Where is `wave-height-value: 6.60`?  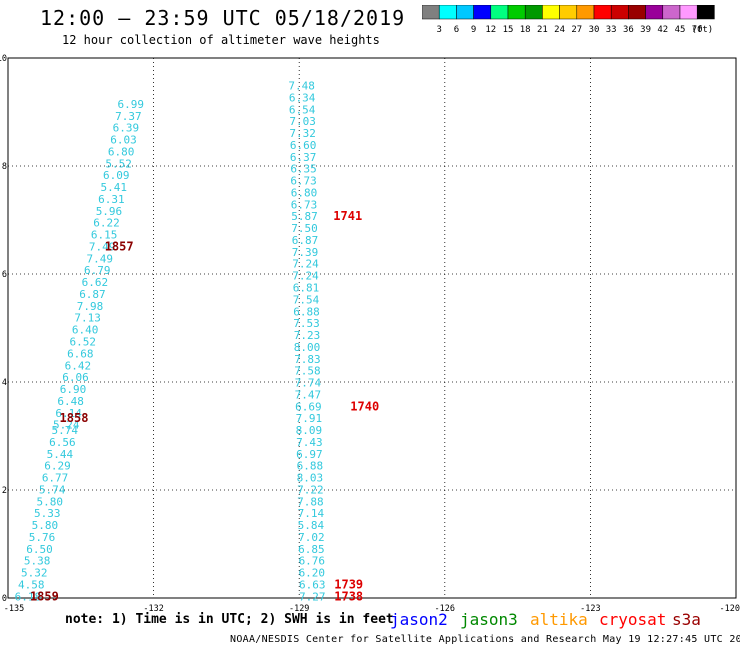
wave-height-value: 6.60 is located at coordinates (303, 145).